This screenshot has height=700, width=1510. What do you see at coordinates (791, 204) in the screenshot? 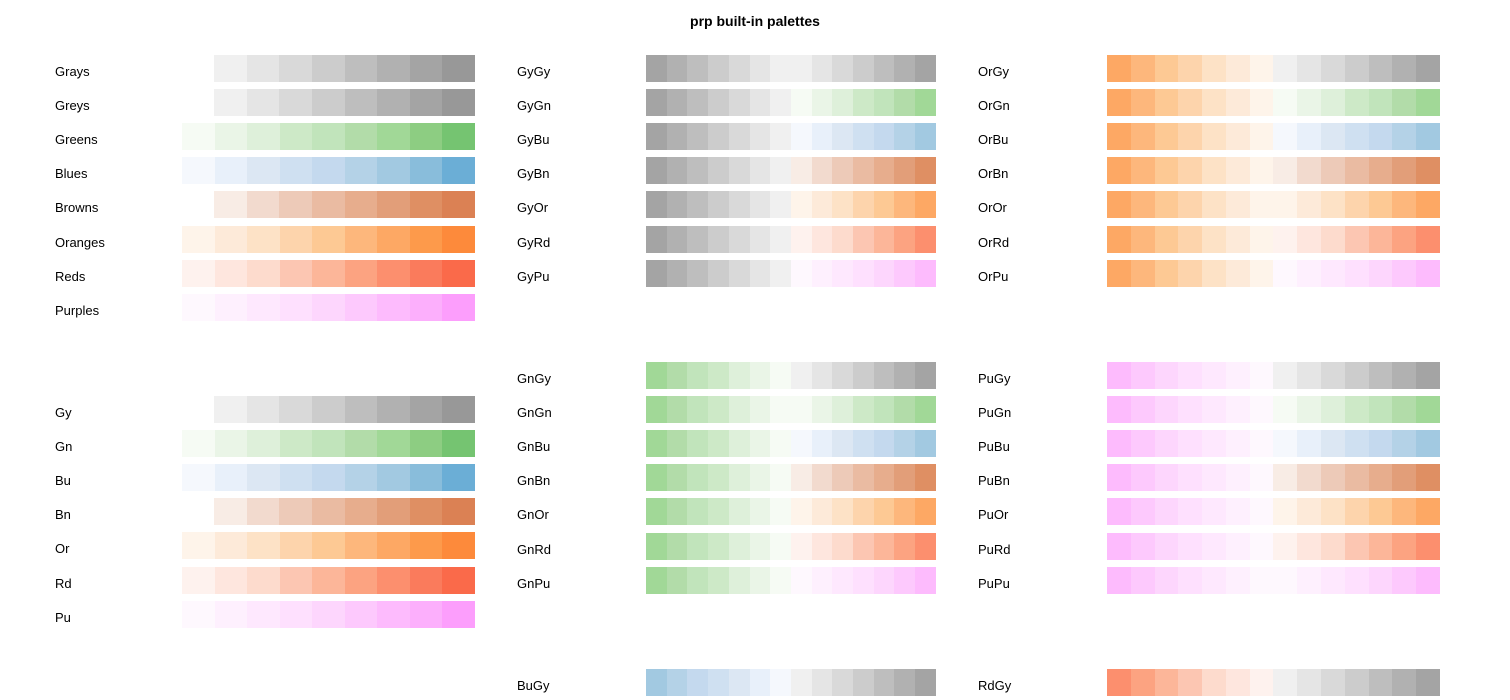
I see `palette-bar-gyor` at bounding box center [791, 204].